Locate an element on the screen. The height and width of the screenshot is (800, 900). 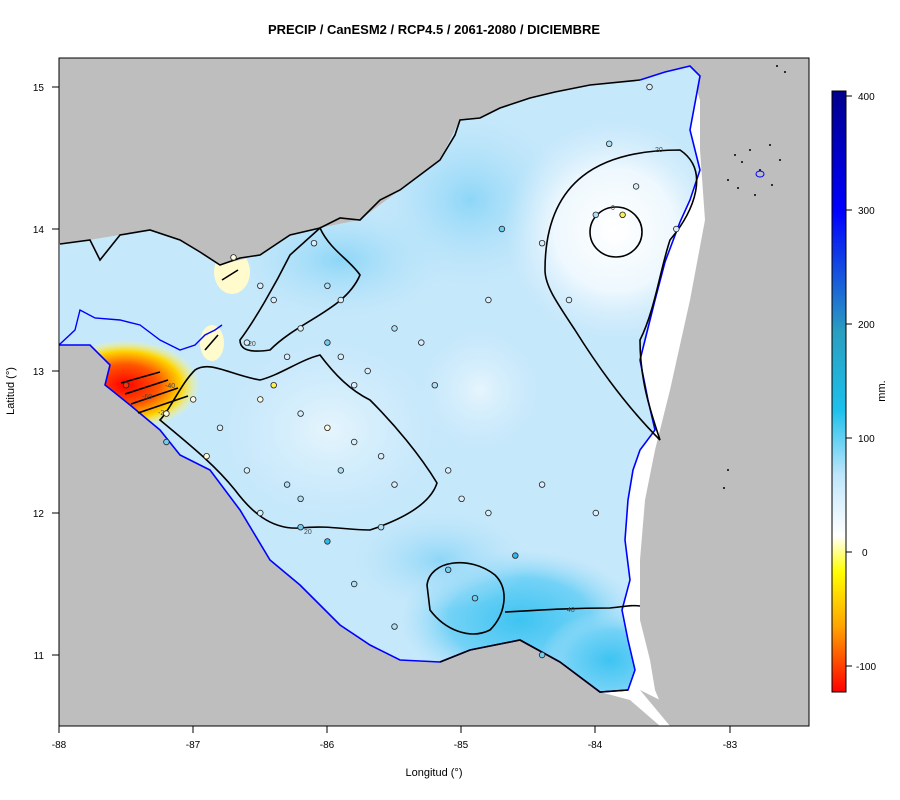
colorbar-gradient is located at coordinates (839, 391).